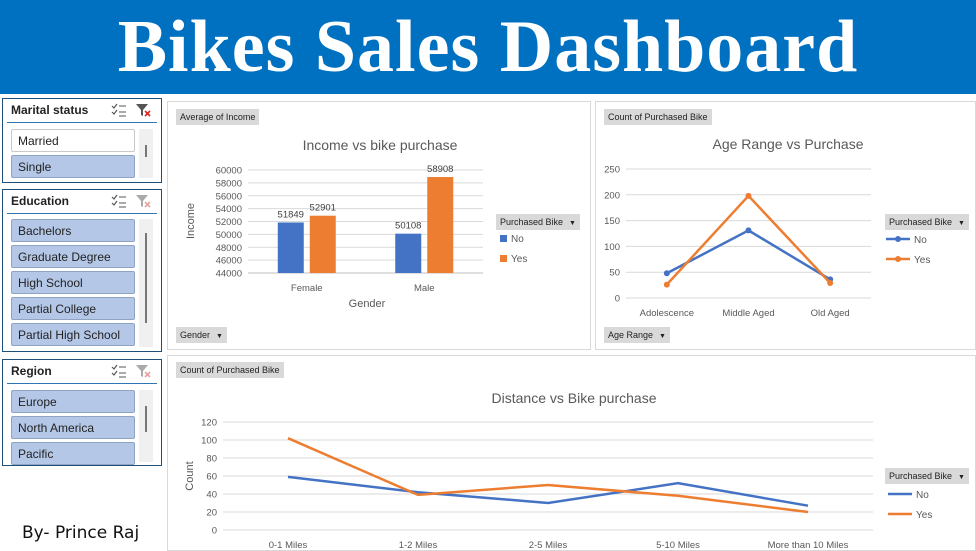  What do you see at coordinates (380, 145) in the screenshot?
I see `chart-title: Income vs bike purchase` at bounding box center [380, 145].